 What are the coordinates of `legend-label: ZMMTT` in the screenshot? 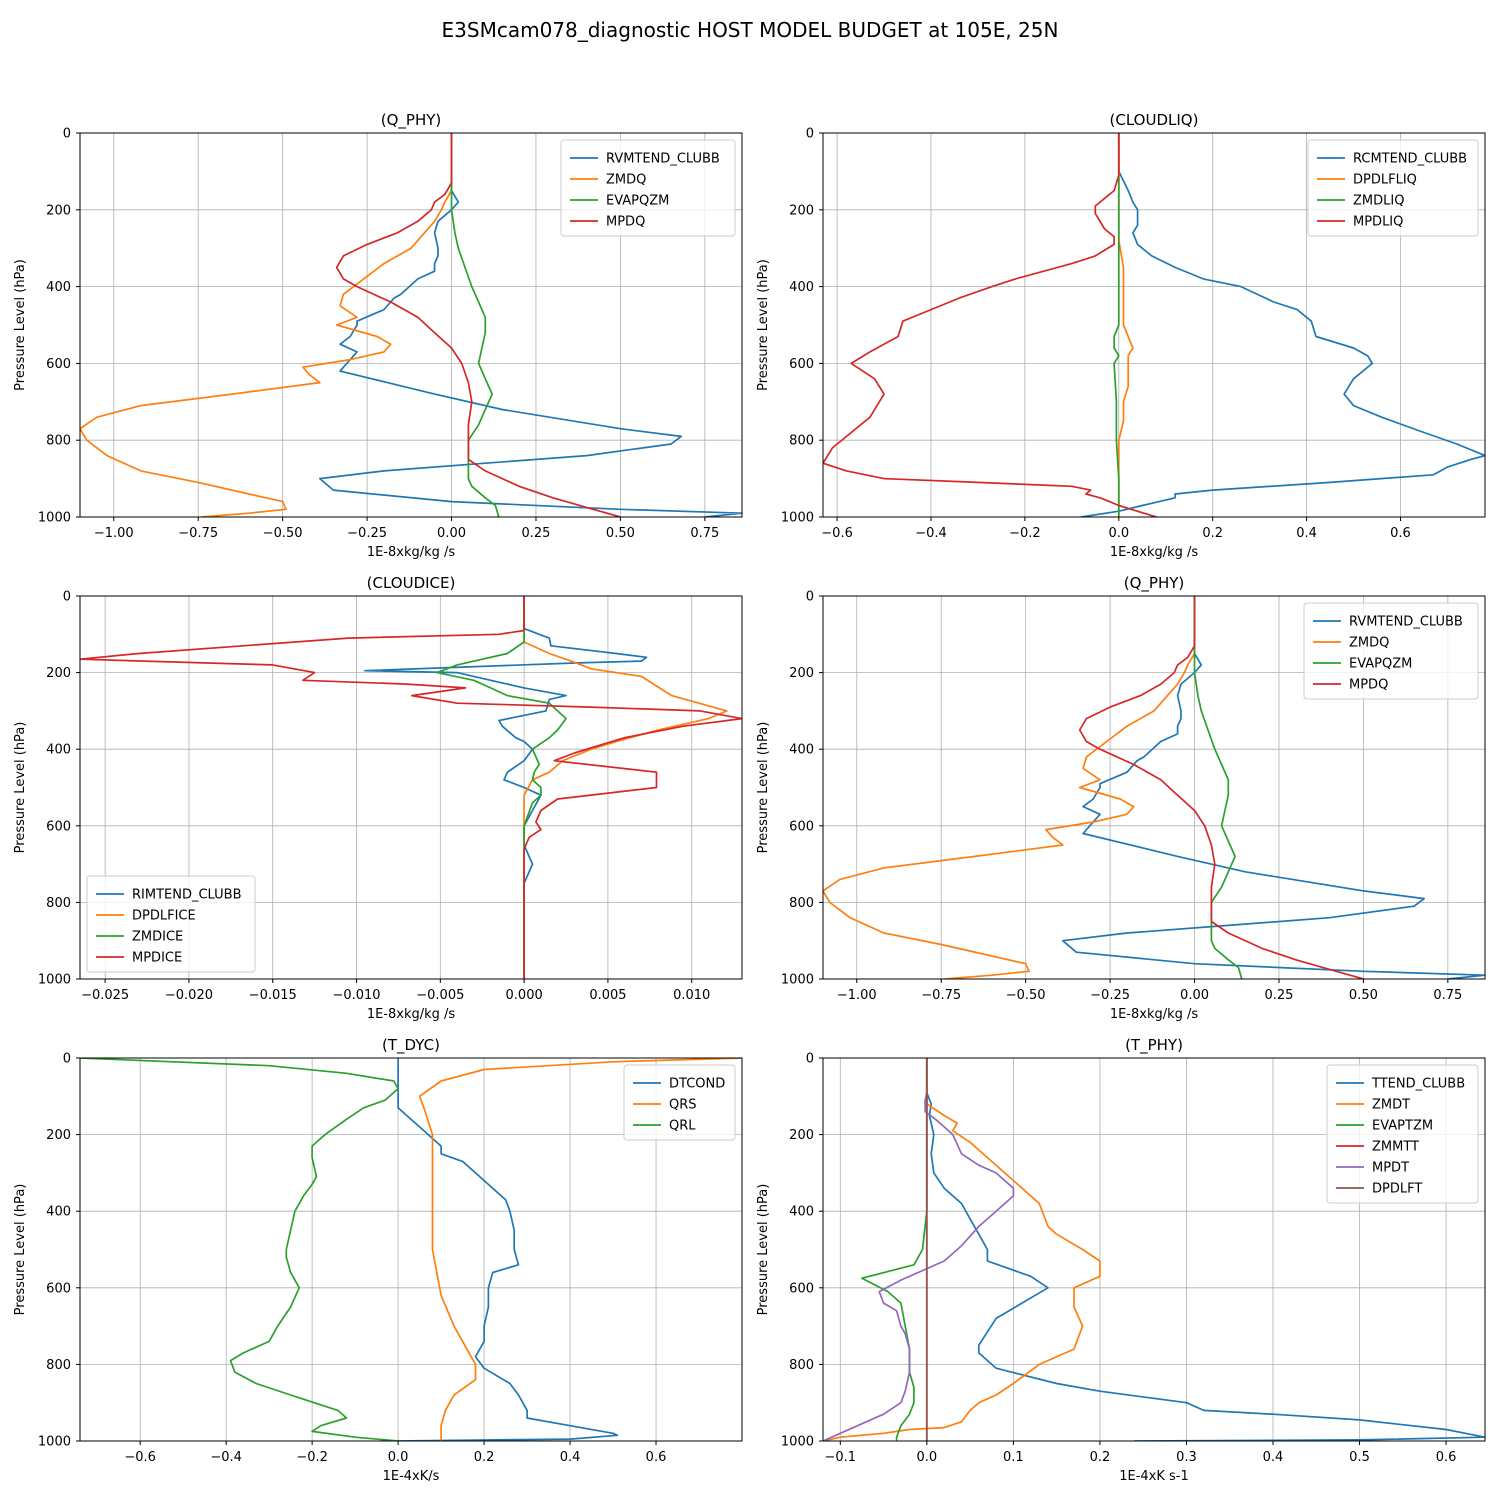 It's located at (1395, 1147).